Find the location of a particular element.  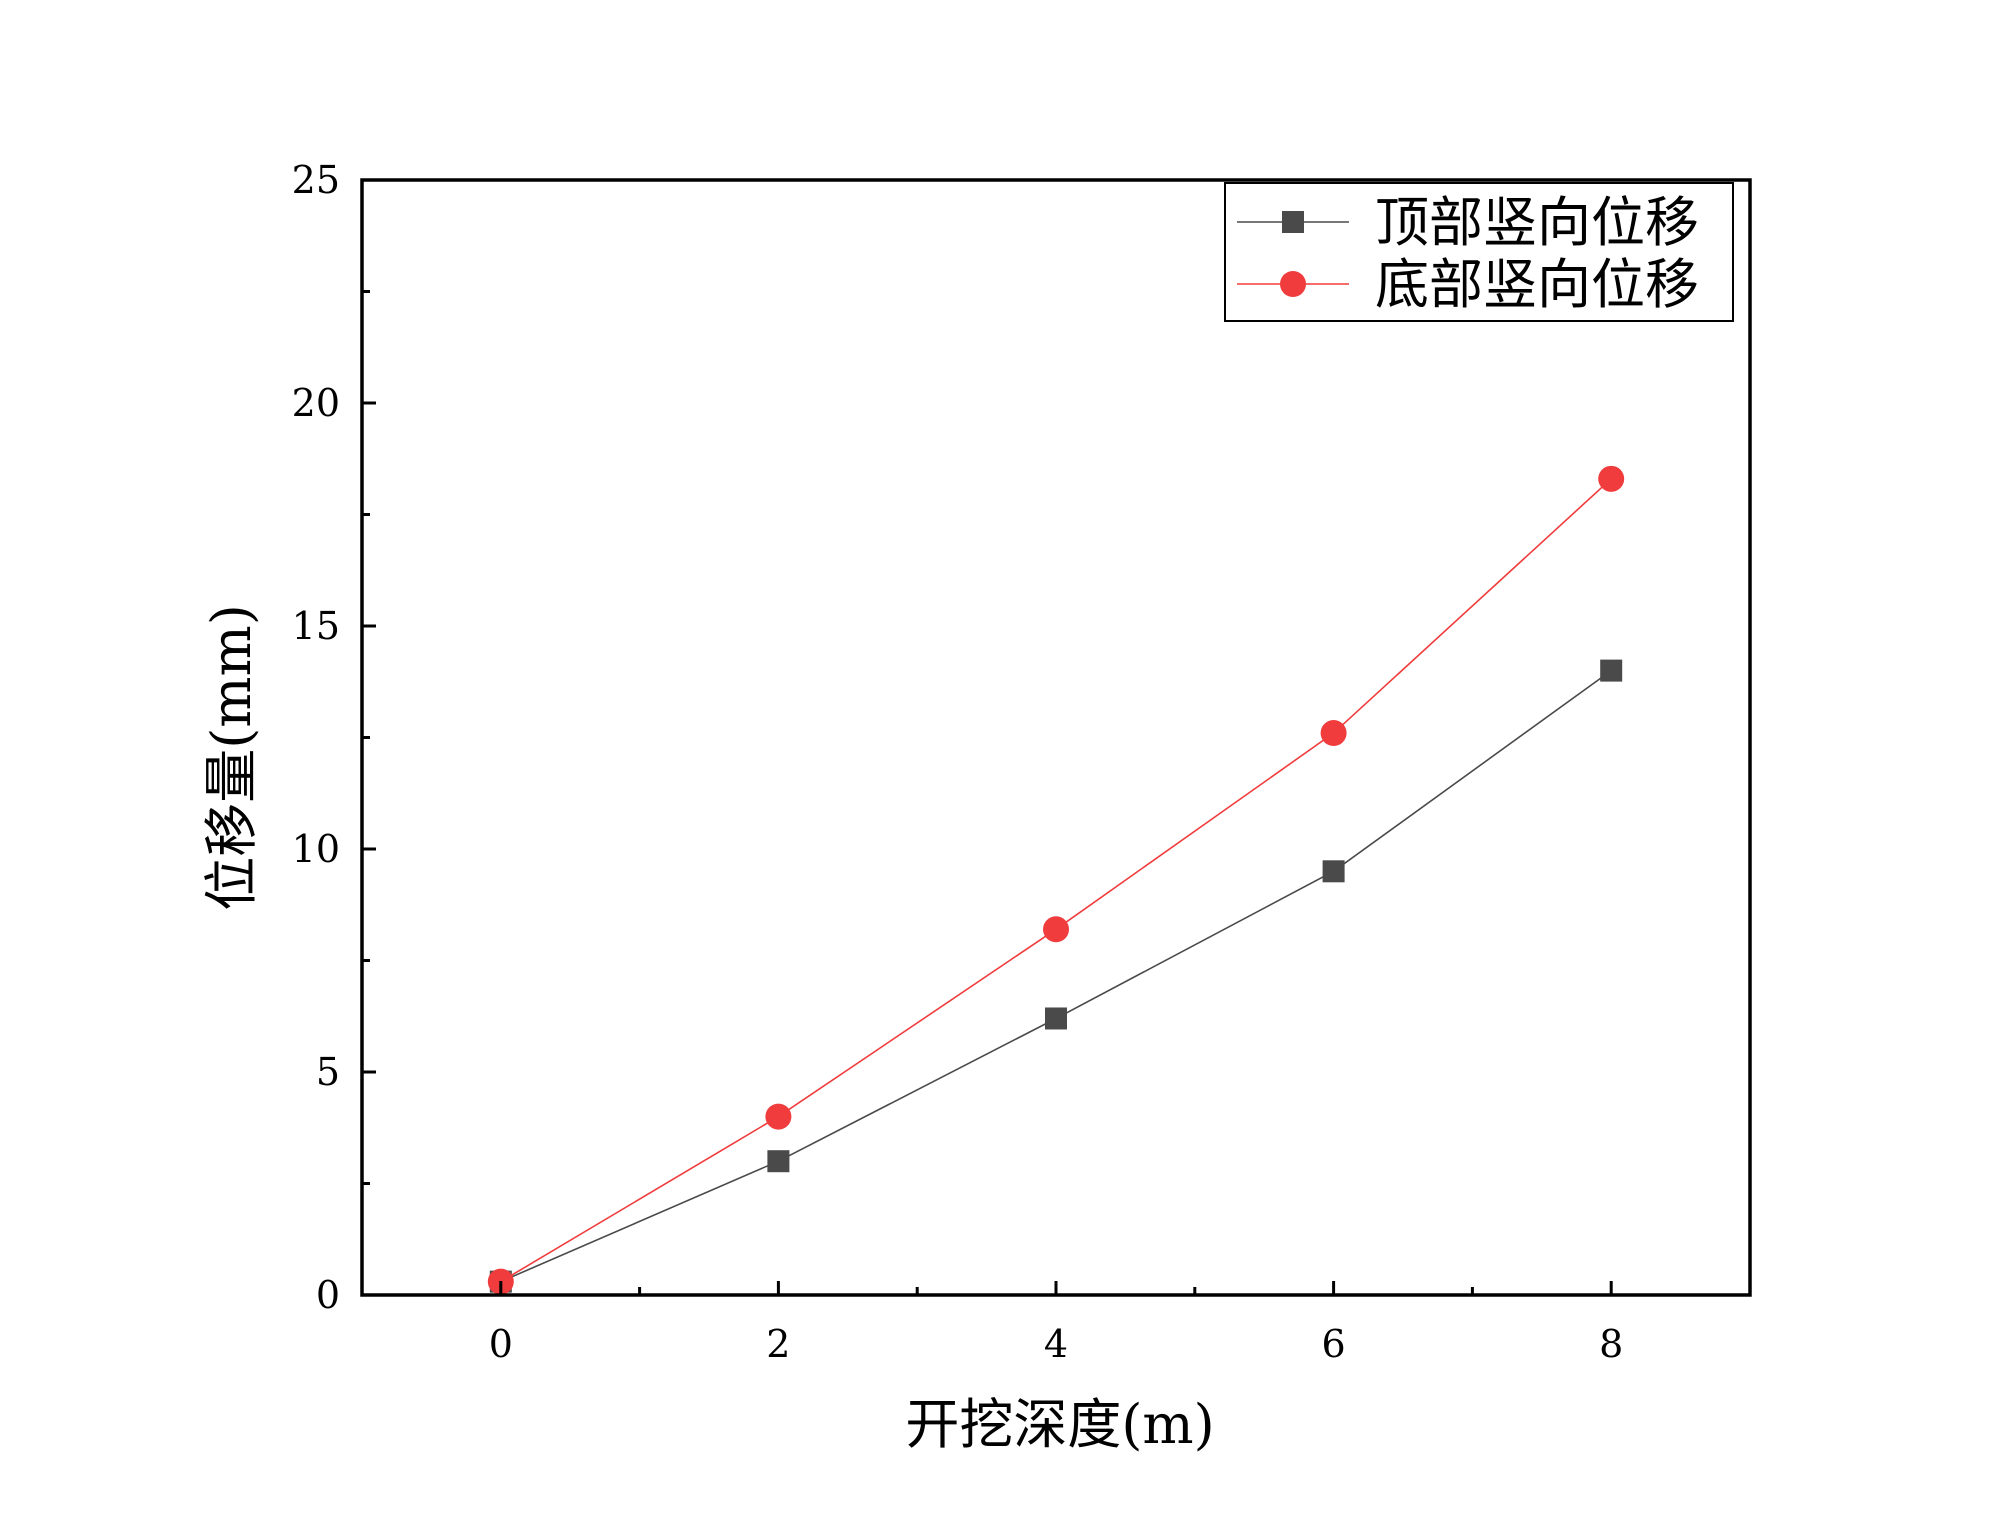

legend: 顶部竖向位移 底部竖向位移 is located at coordinates (1479, 252).